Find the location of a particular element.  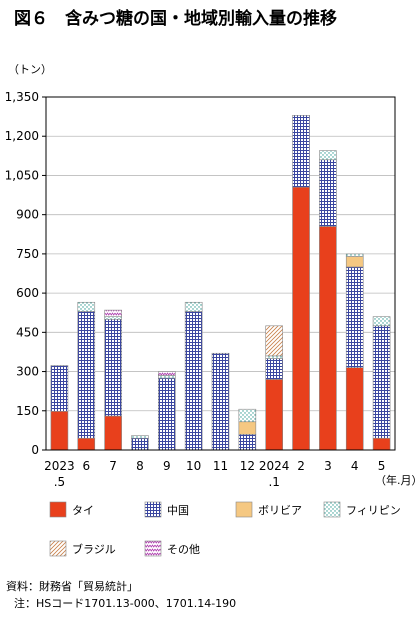

x-tick-label: 11 is located at coordinates (220, 466).